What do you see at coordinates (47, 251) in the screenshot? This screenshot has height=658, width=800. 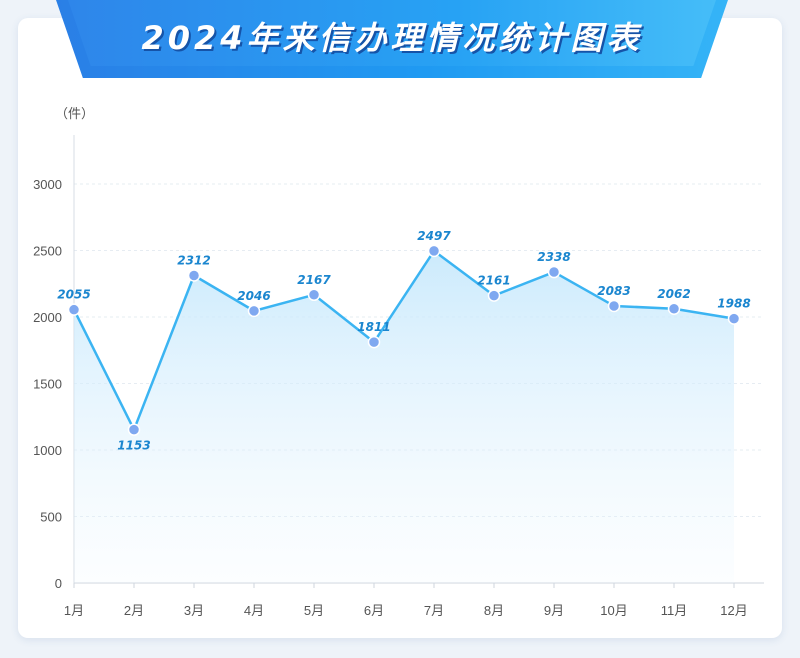 I see `y-tick-label: 2500` at bounding box center [47, 251].